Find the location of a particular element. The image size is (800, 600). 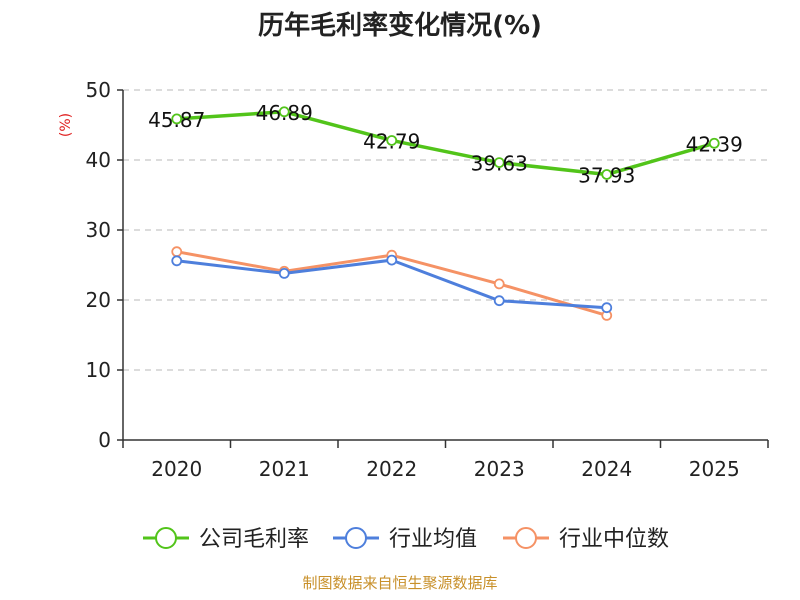

x-tick-label: 2020 is located at coordinates (176, 469).